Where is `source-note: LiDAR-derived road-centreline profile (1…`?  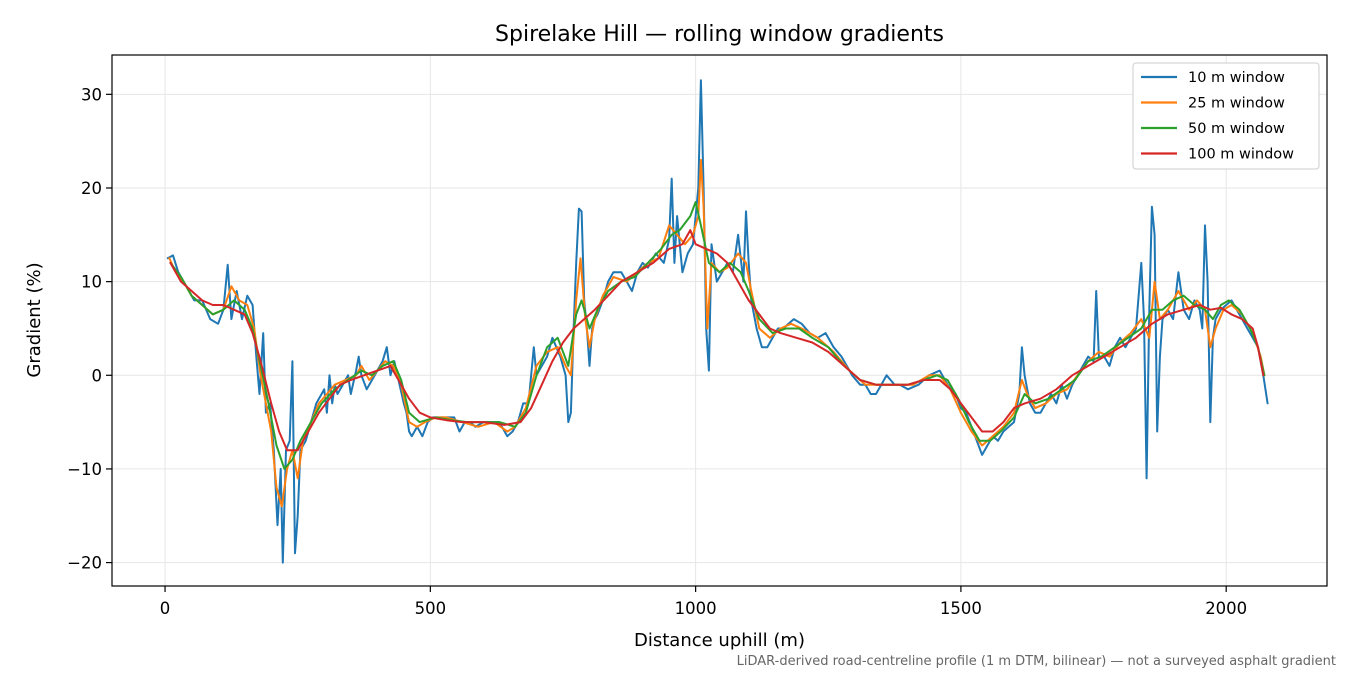
source-note: LiDAR-derived road-centreline profile (1… is located at coordinates (1036, 661).